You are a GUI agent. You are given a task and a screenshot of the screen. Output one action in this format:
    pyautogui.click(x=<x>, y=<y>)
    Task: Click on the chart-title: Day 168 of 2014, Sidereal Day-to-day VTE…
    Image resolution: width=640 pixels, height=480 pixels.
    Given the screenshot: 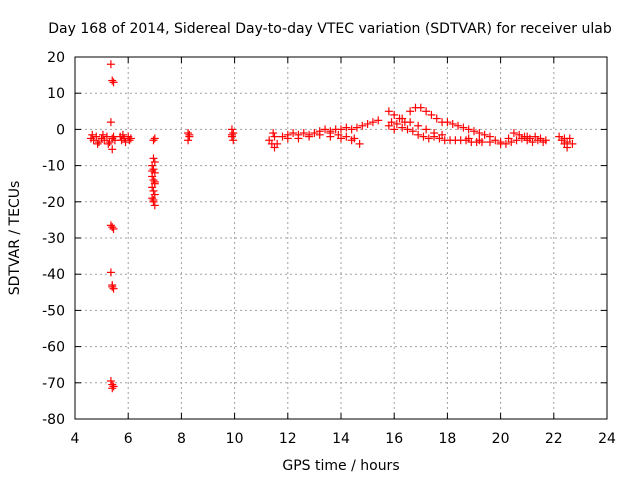 What is the action you would take?
    pyautogui.click(x=330, y=29)
    